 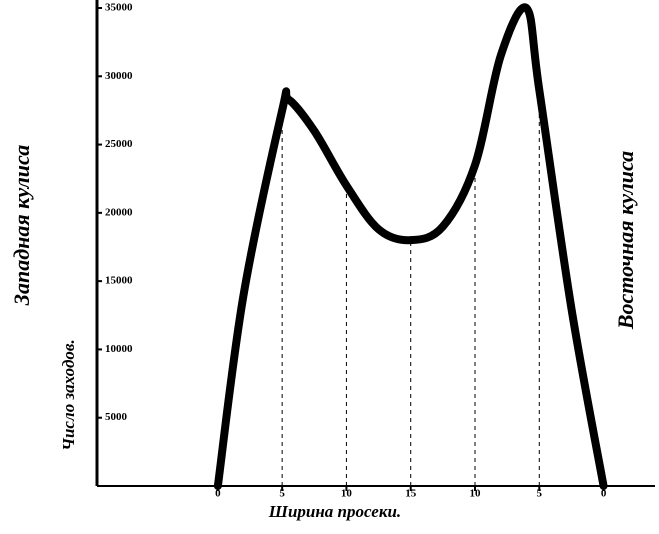 I want to click on left-label: Западная кулиса, so click(x=21, y=225).